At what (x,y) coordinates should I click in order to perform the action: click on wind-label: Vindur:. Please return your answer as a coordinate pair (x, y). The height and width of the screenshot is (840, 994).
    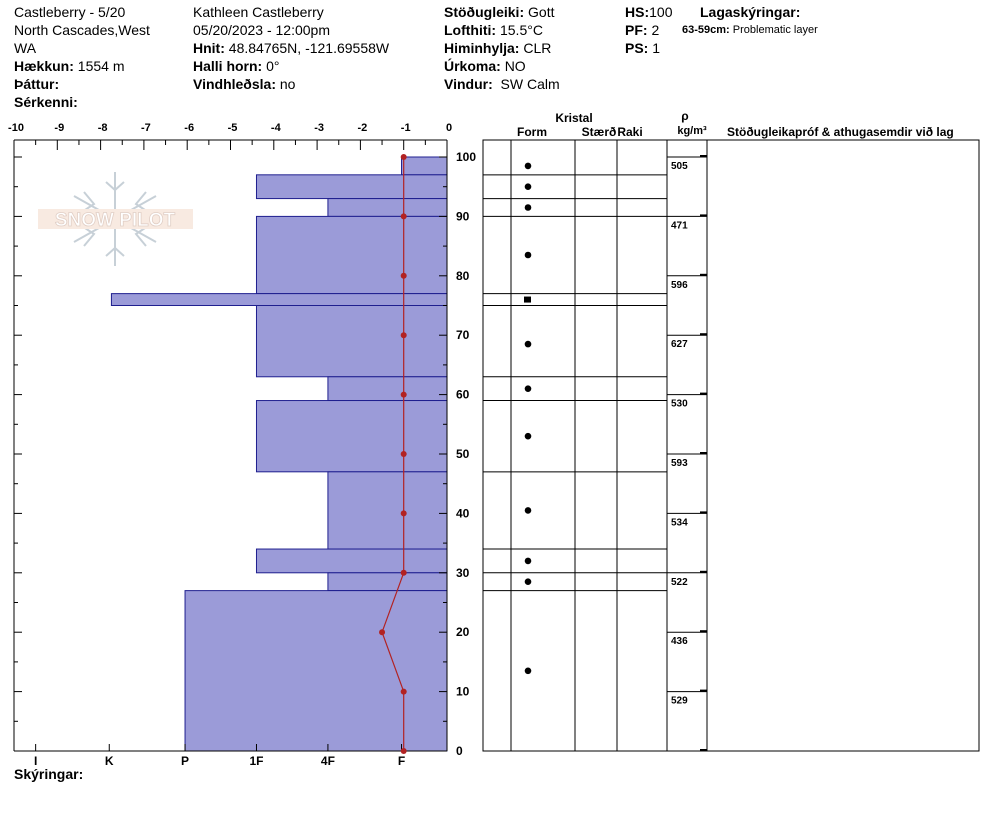
    Looking at the image, I should click on (468, 84).